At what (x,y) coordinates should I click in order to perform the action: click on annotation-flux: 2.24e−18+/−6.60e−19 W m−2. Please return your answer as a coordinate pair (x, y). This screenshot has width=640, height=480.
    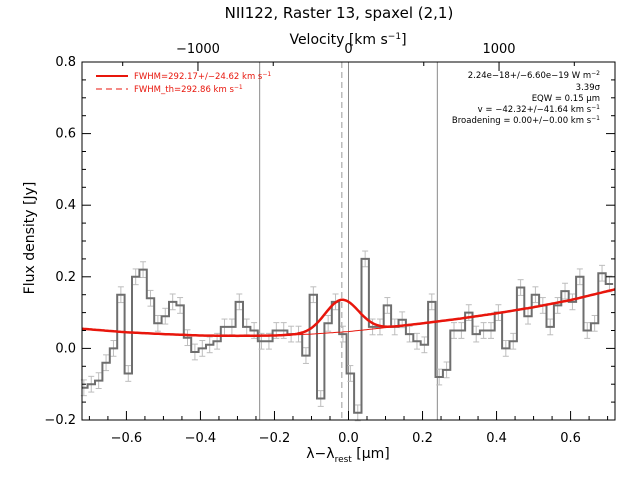
    Looking at the image, I should click on (534, 75).